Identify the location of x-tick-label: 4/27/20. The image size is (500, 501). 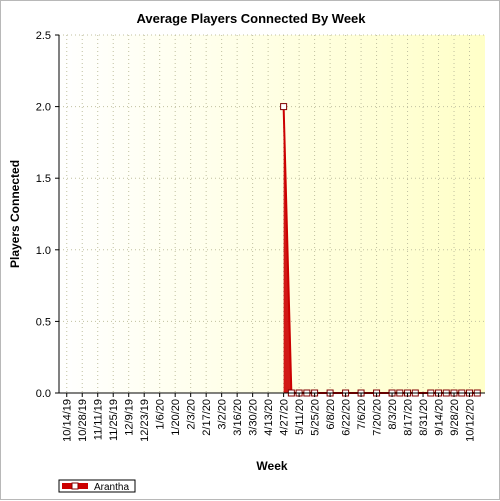
(285, 417).